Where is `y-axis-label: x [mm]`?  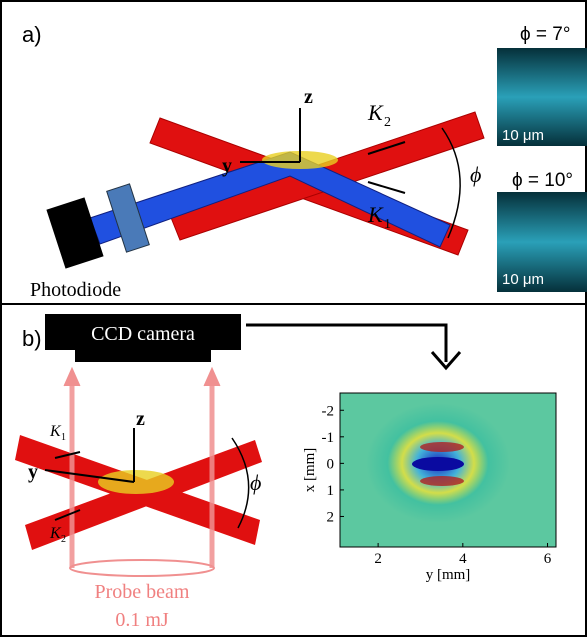 y-axis-label: x [mm] is located at coordinates (310, 470).